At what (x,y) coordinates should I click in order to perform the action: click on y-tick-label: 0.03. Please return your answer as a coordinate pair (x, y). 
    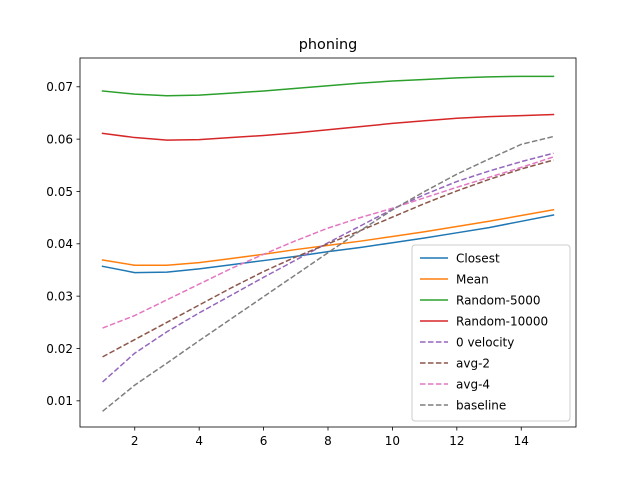
    Looking at the image, I should click on (59, 296).